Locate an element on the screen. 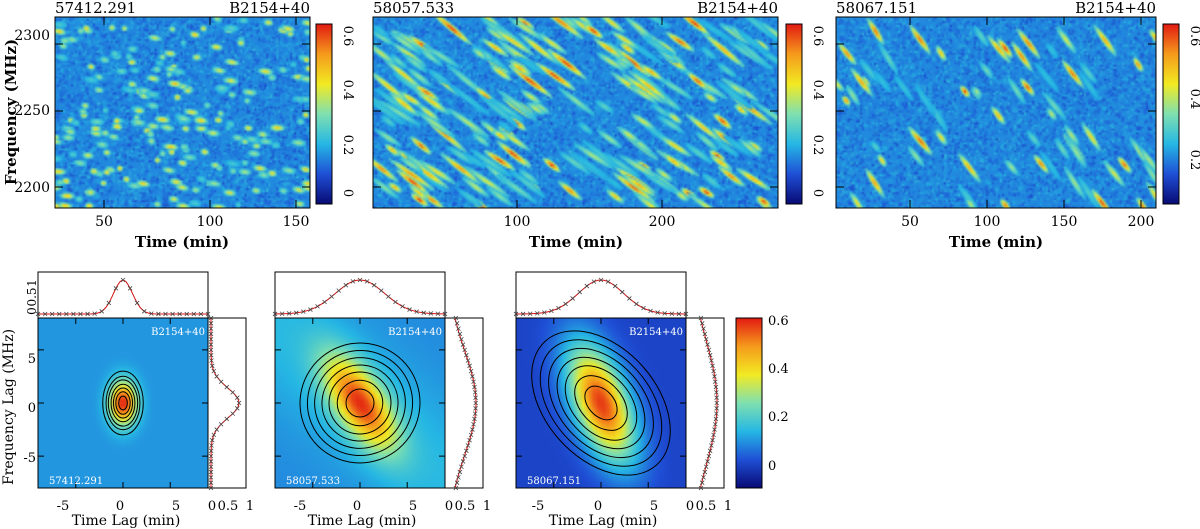 The image size is (1200, 529). profile-tick: 1 is located at coordinates (32, 283).